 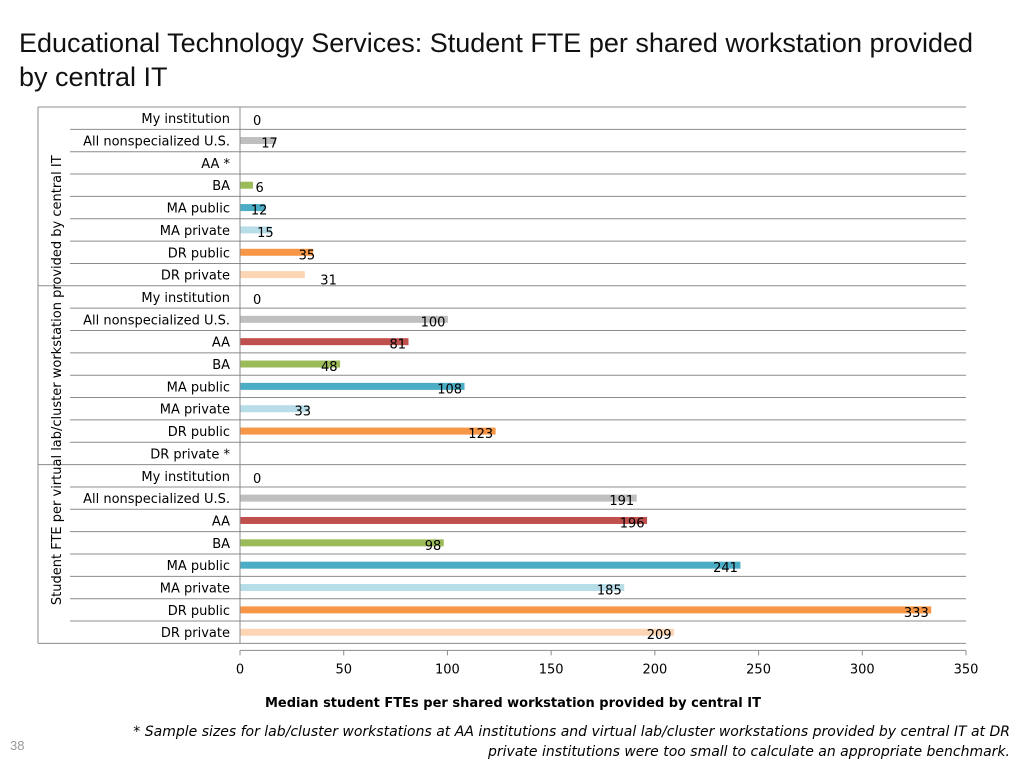 I want to click on data-label-ba: 6, so click(x=259, y=188).